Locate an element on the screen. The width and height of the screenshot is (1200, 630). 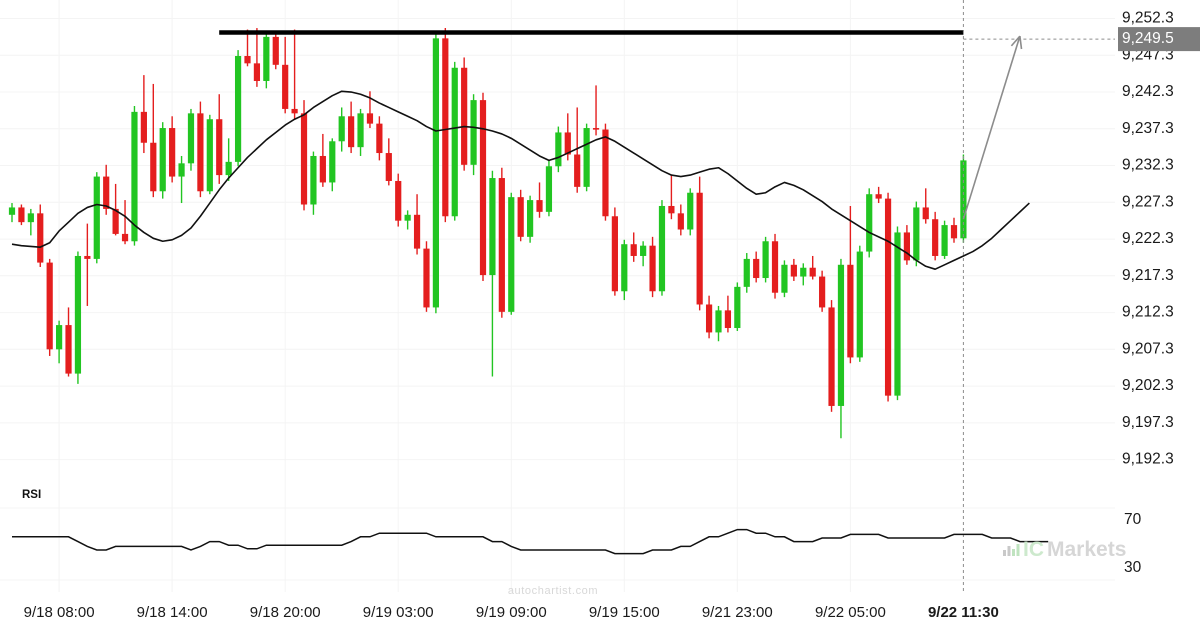
time-tick-label: 9/19 03:00 is located at coordinates (398, 612).